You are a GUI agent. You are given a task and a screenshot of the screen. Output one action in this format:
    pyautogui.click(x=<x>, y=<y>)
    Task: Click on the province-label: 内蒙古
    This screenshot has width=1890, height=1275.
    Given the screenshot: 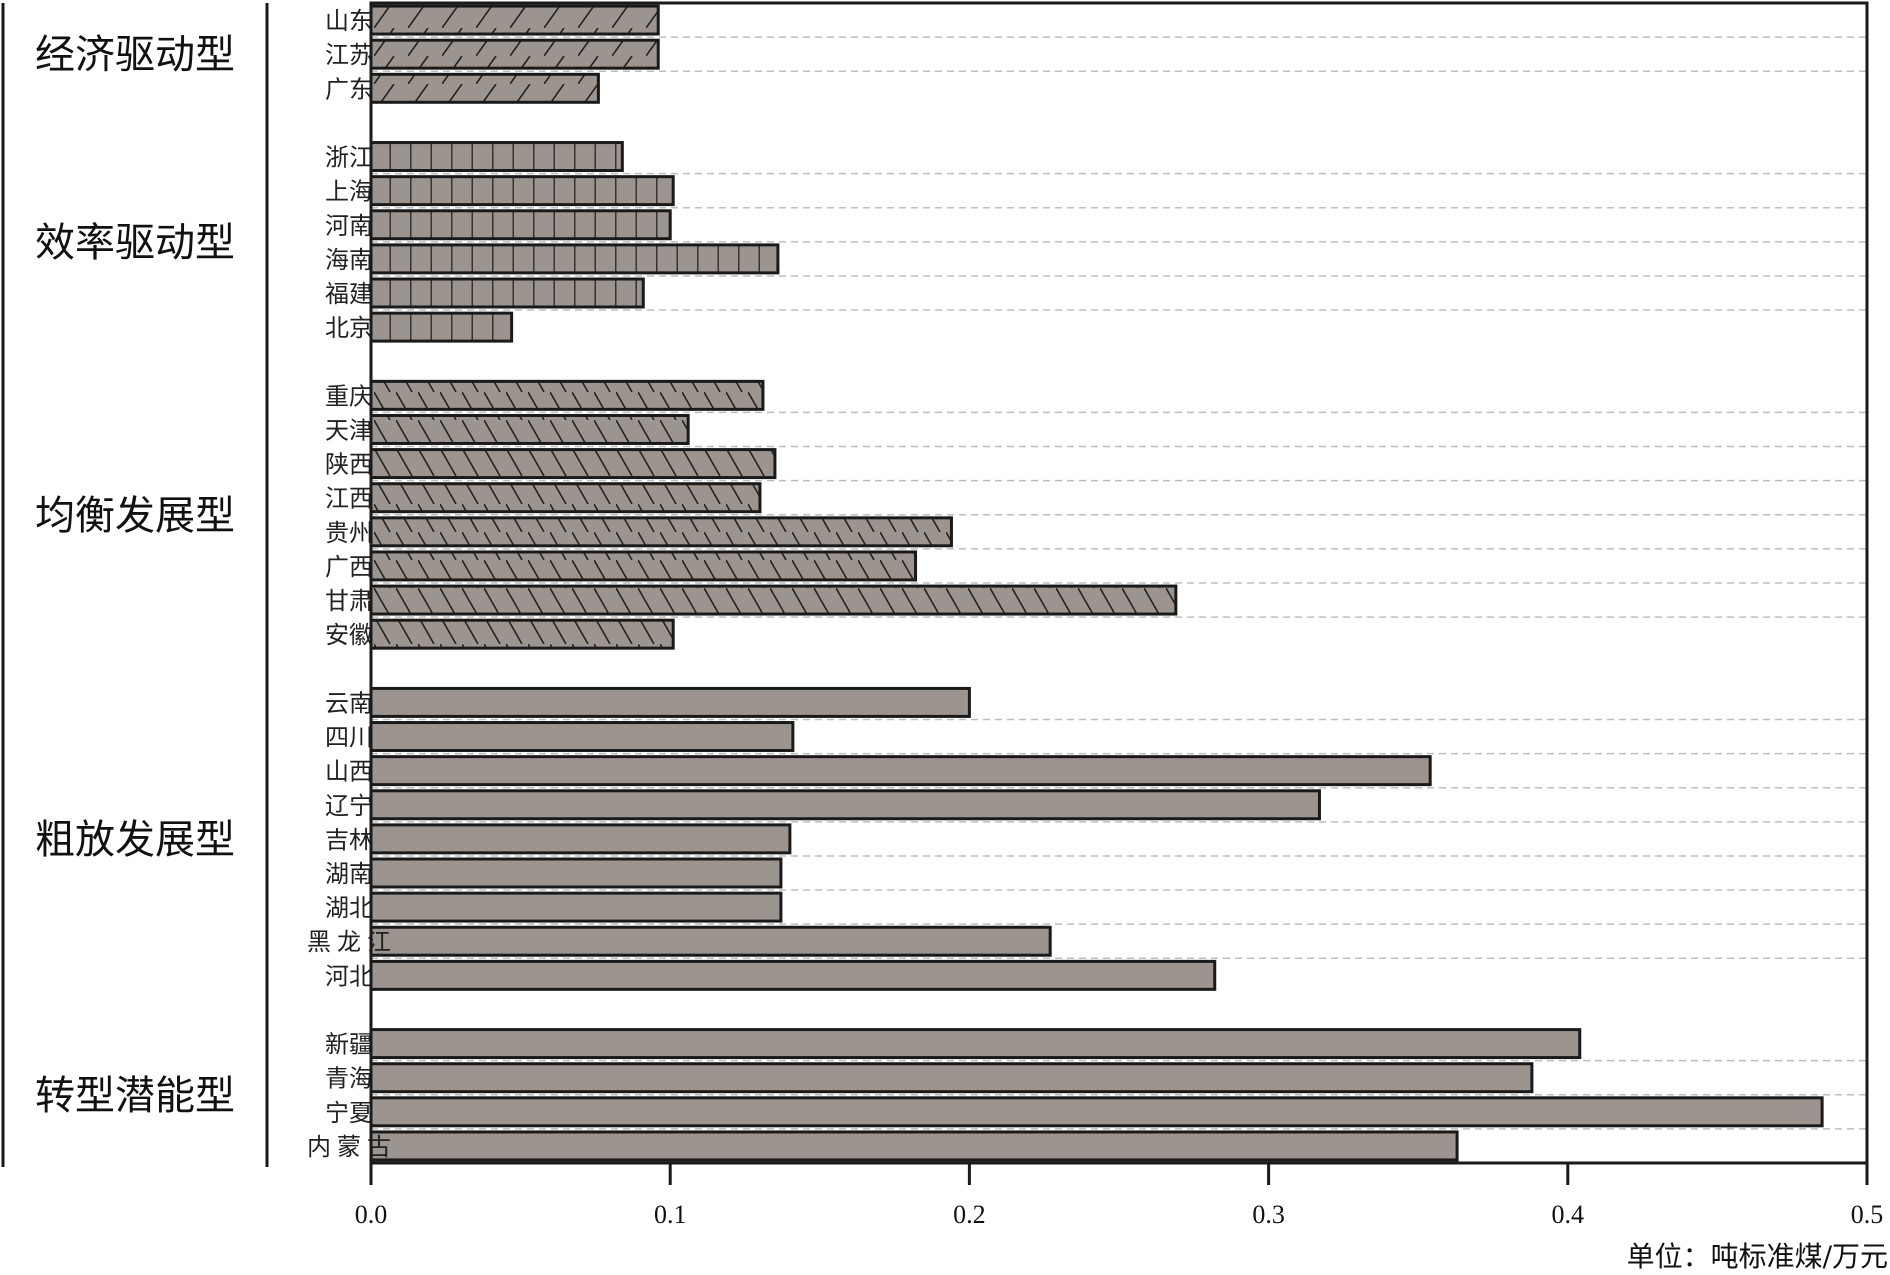 What is the action you would take?
    pyautogui.click(x=349, y=1147)
    